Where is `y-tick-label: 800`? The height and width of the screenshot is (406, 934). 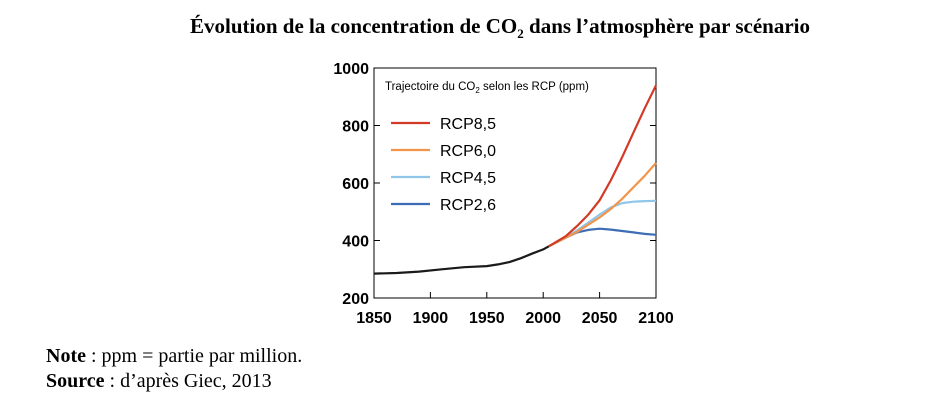
y-tick-label: 800 is located at coordinates (355, 127).